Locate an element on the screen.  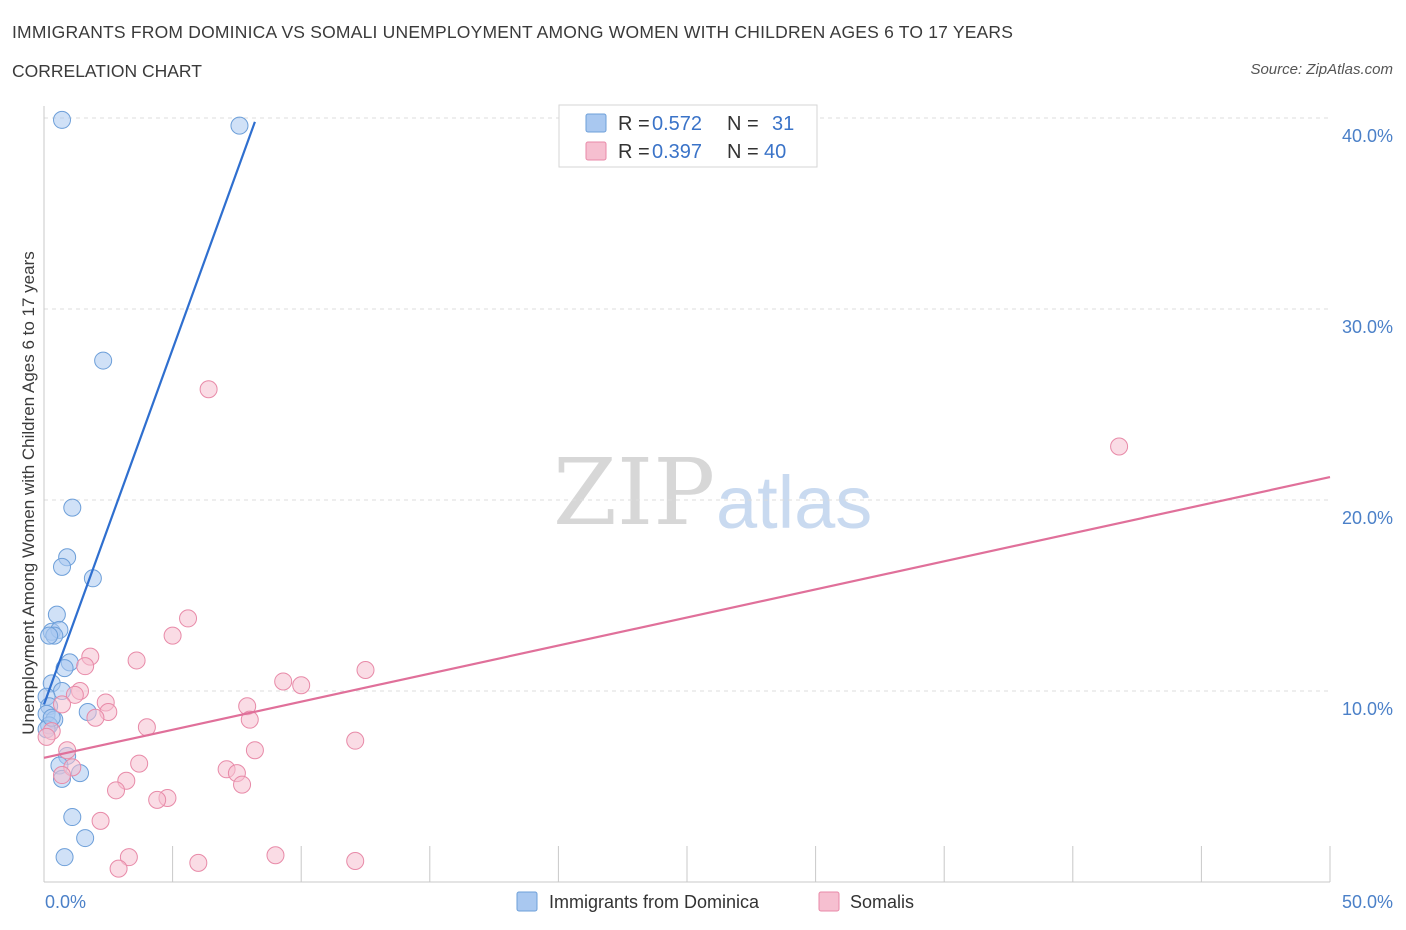
legend-swatch-dominica is located at coordinates (596, 123).